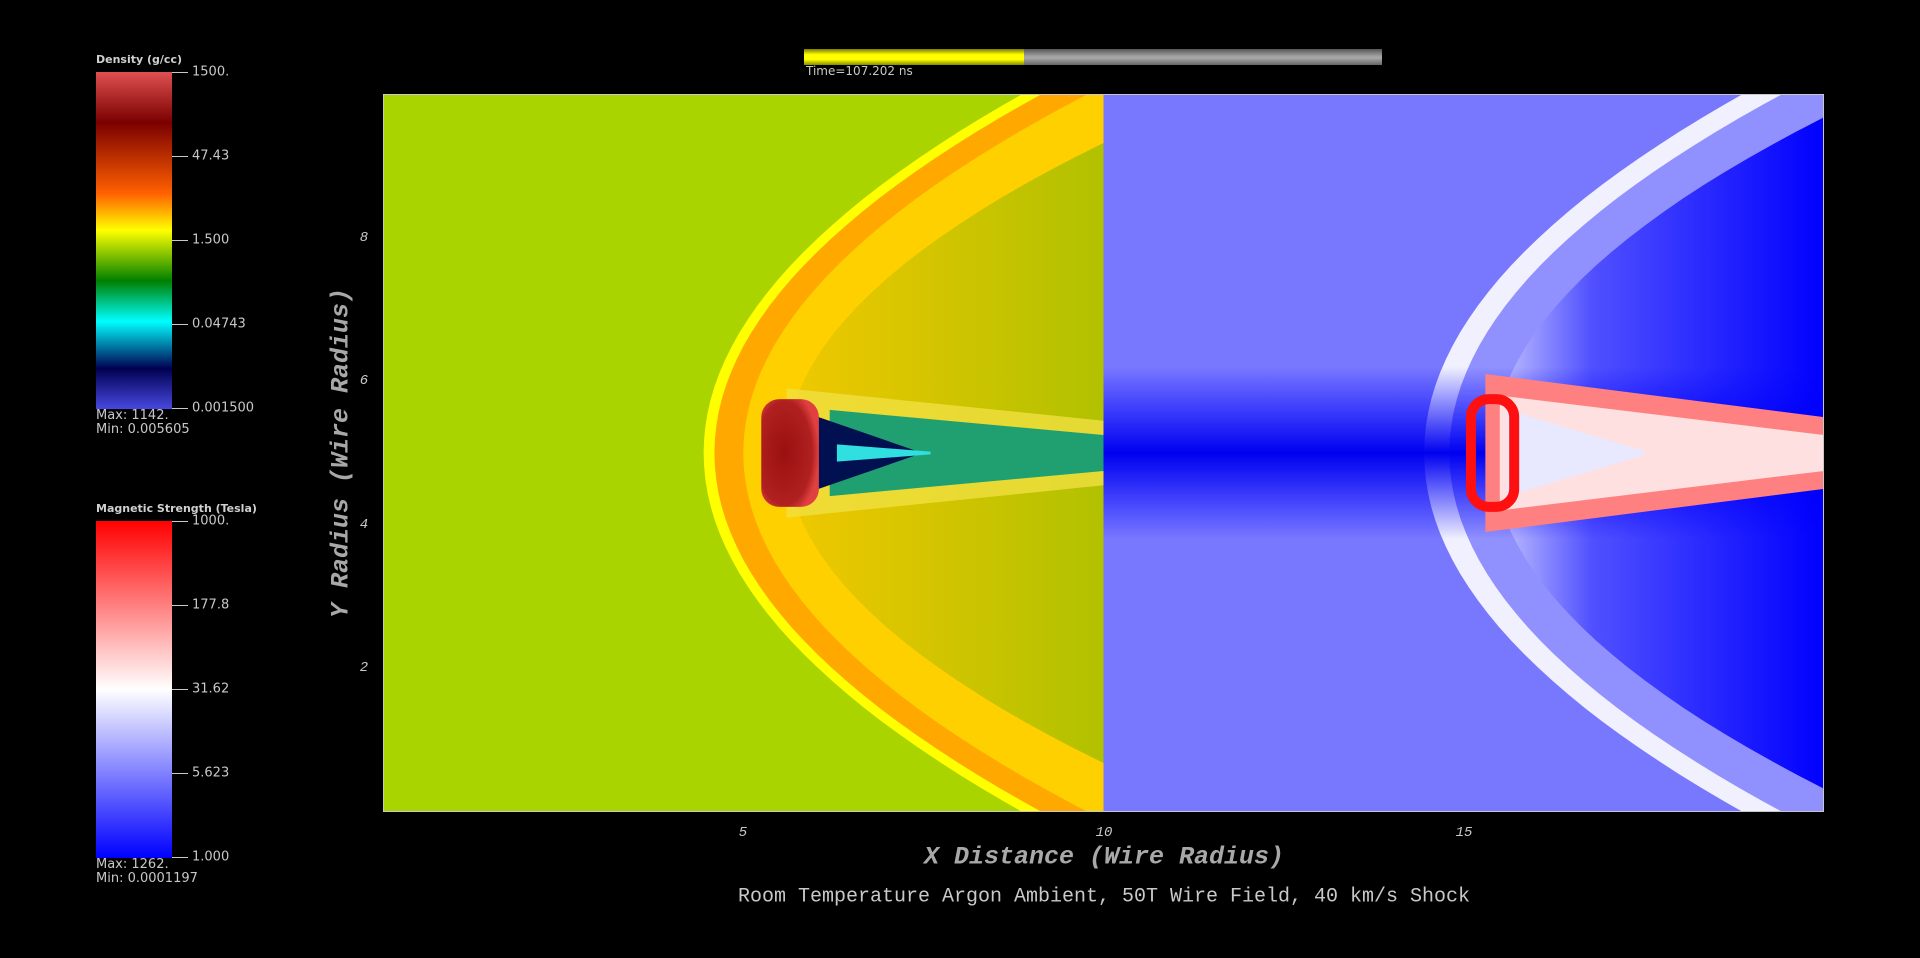 This screenshot has width=1920, height=958. Describe the element at coordinates (1464, 833) in the screenshot. I see `x-tick-label: 15` at that location.